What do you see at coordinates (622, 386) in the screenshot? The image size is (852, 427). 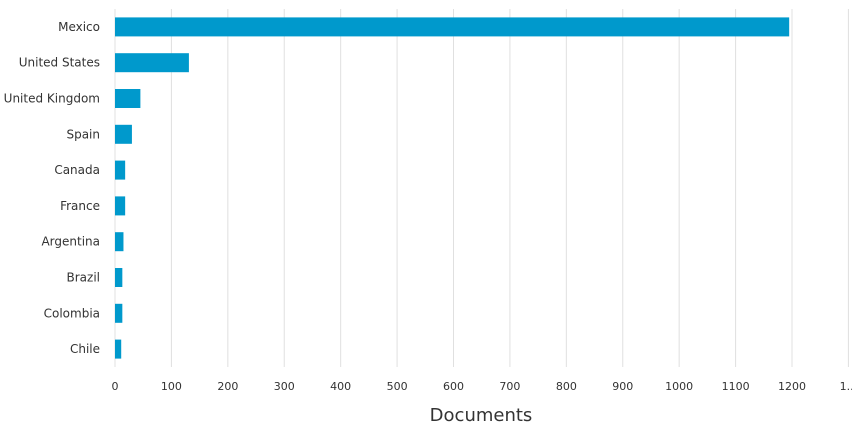 I see `x-tick-label: 900` at bounding box center [622, 386].